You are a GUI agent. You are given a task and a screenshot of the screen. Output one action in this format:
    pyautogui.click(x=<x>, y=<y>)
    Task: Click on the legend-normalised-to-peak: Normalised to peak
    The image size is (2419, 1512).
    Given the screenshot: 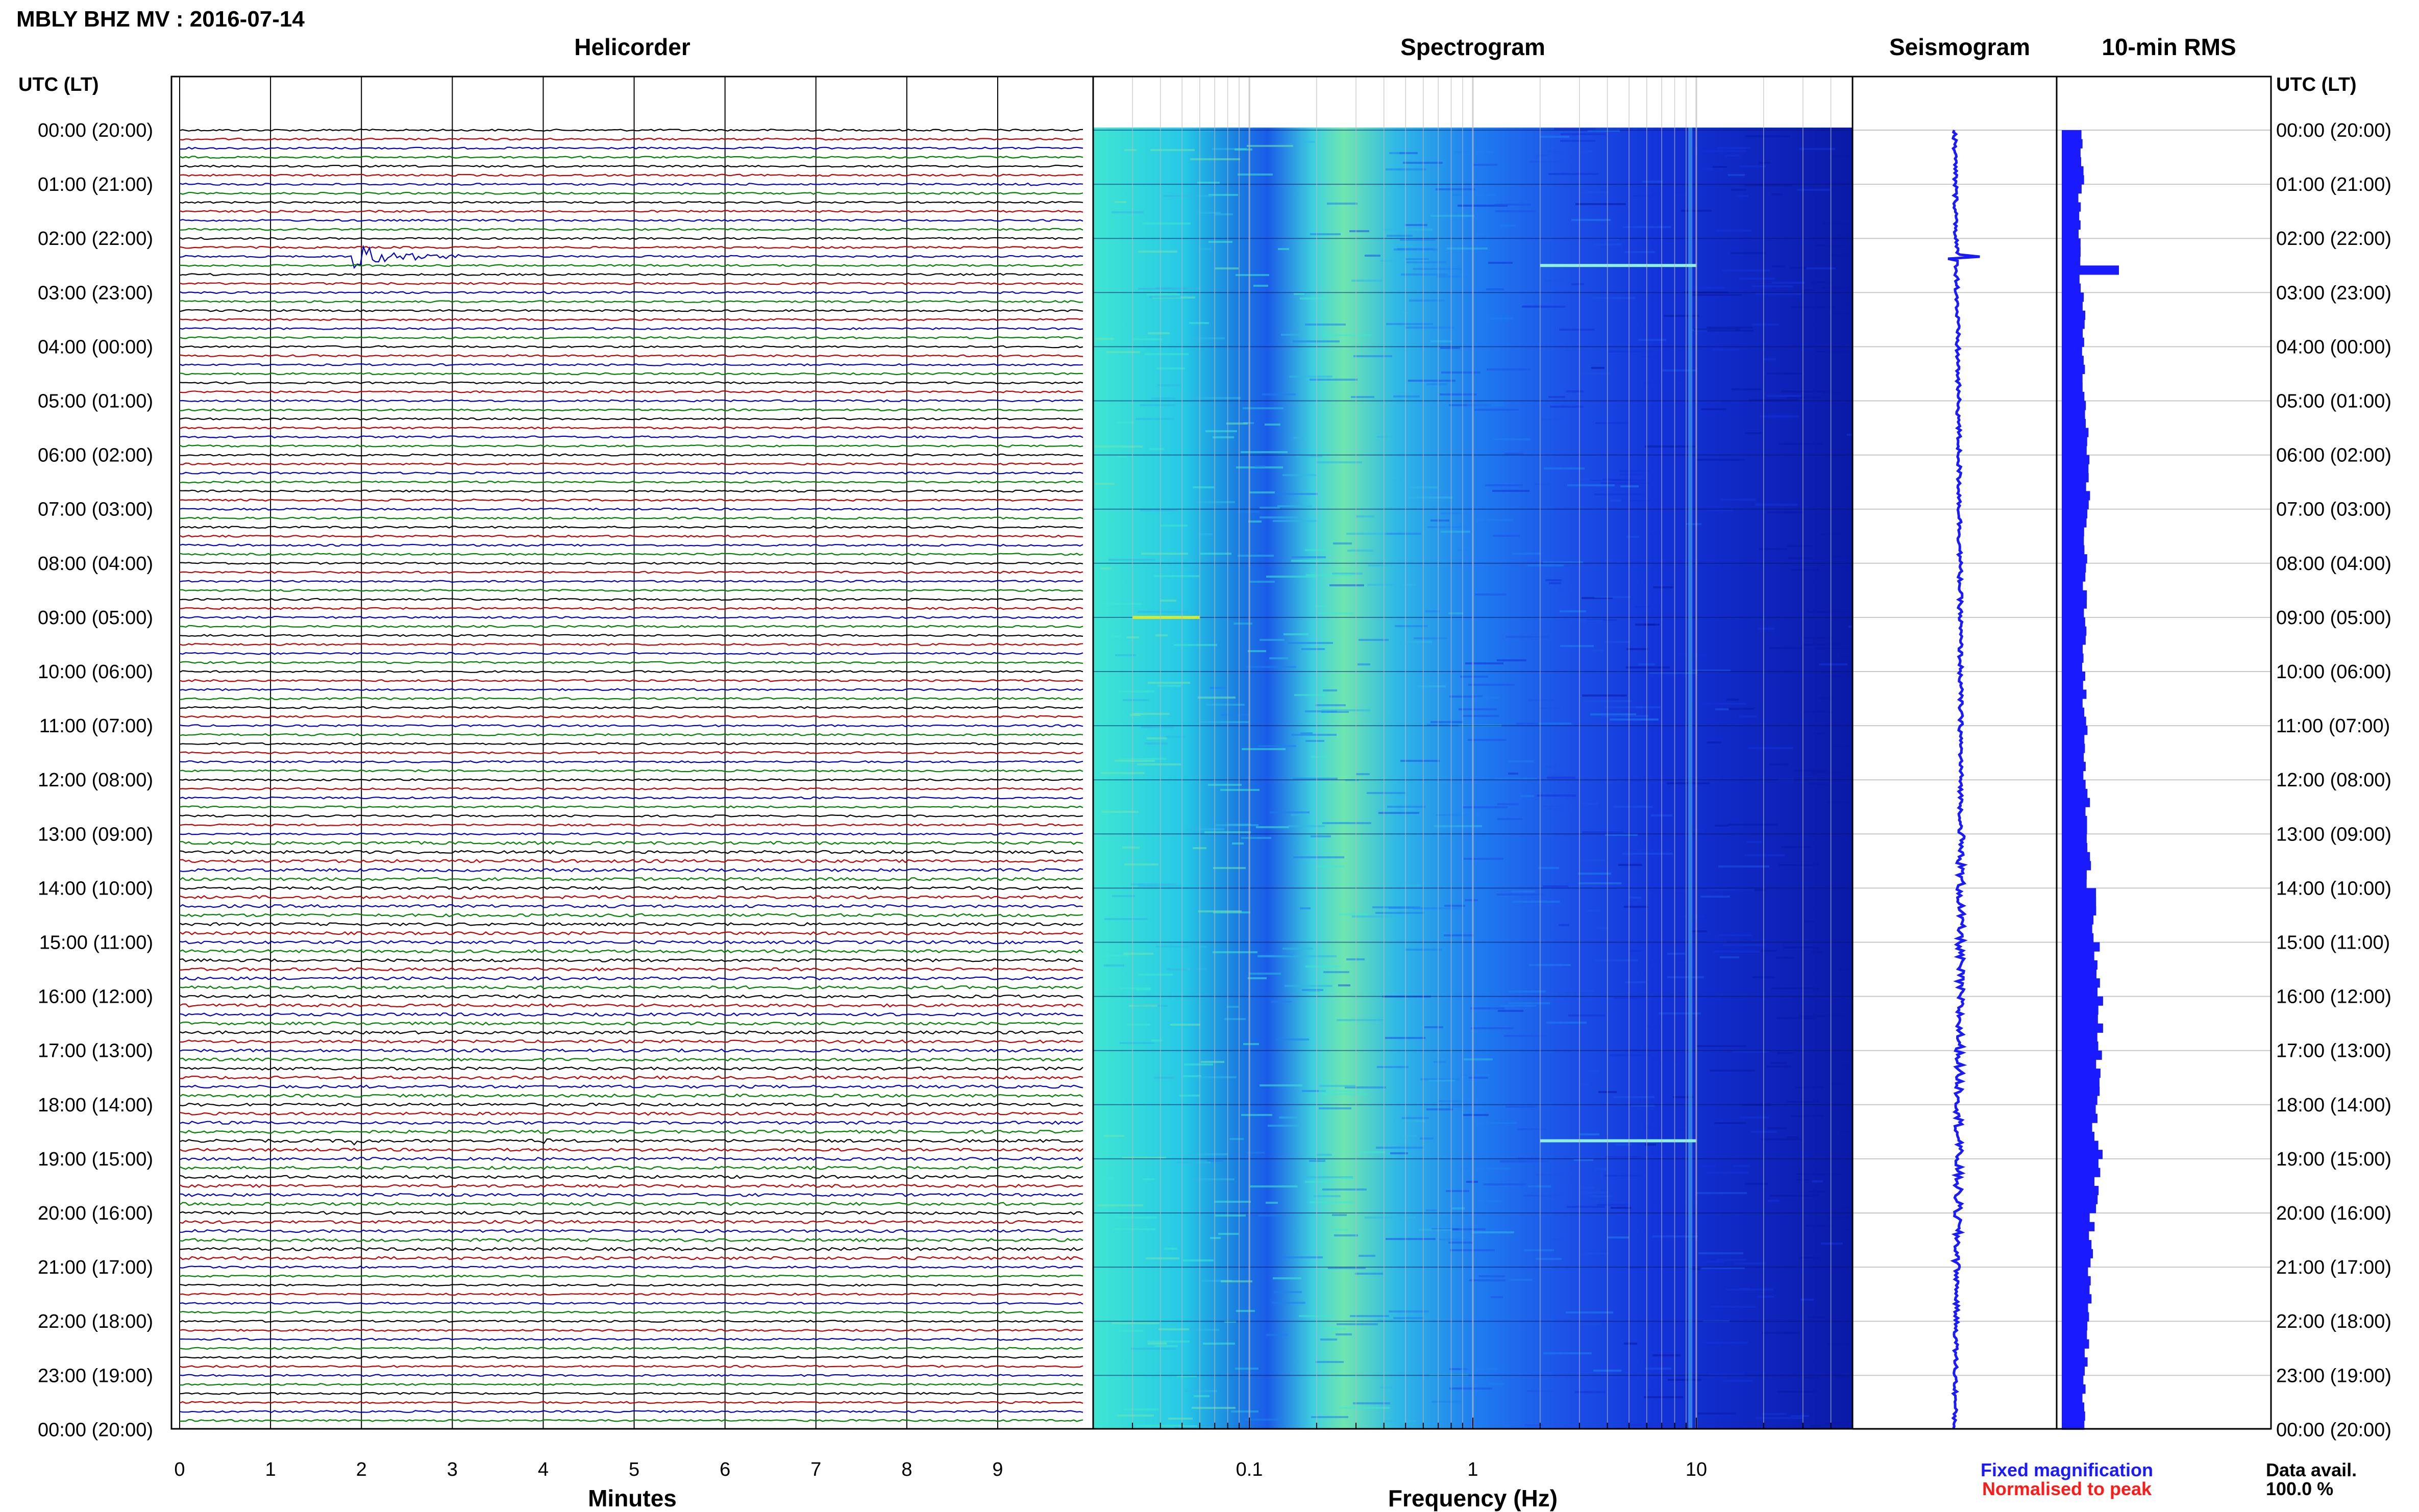 What is the action you would take?
    pyautogui.click(x=2067, y=1488)
    